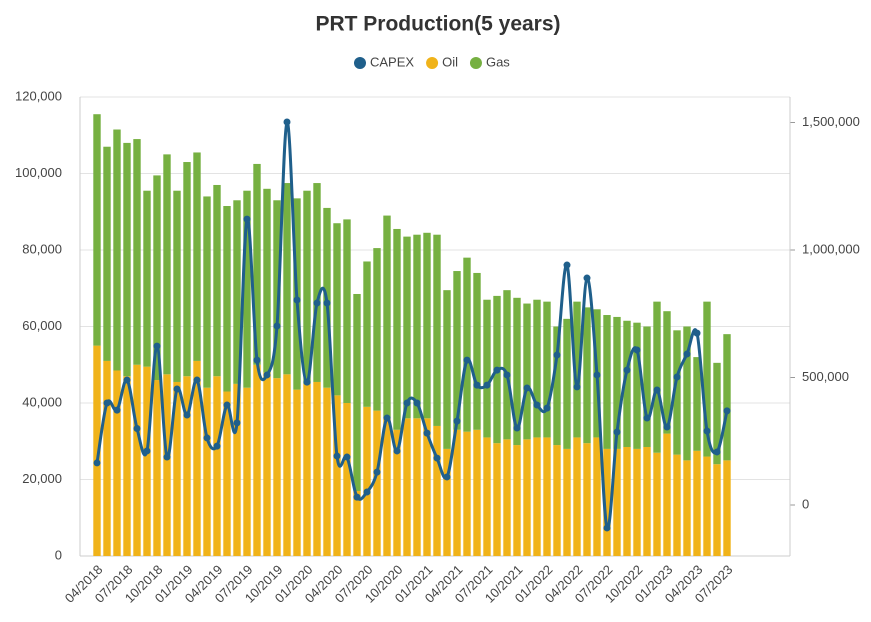 This screenshot has height=622, width=871. Describe the element at coordinates (831, 248) in the screenshot. I see `y2-tick-label: 1,000,000` at that location.